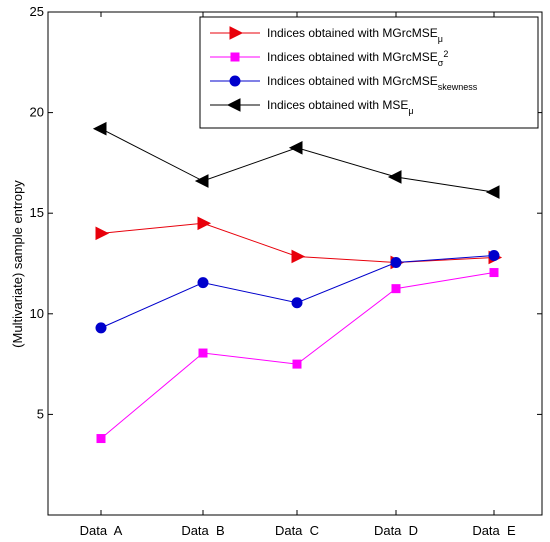 This screenshot has height=542, width=550. Describe the element at coordinates (37, 313) in the screenshot. I see `y-tick-label: 10` at that location.